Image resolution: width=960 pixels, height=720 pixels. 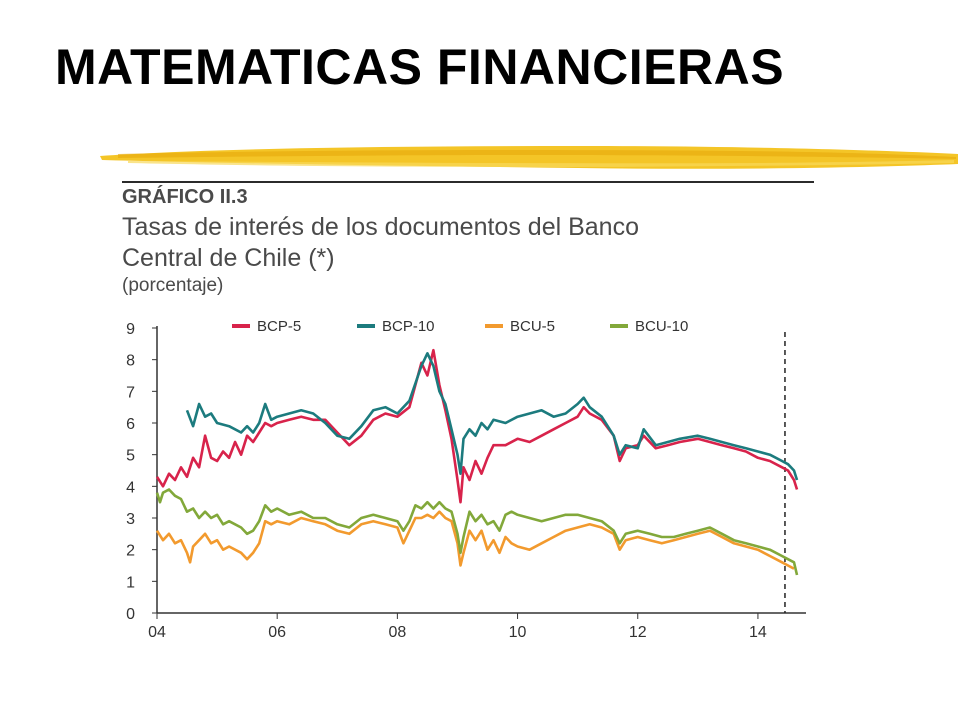 I want to click on legend-label-bcu-5: BCU-5, so click(x=532, y=326).